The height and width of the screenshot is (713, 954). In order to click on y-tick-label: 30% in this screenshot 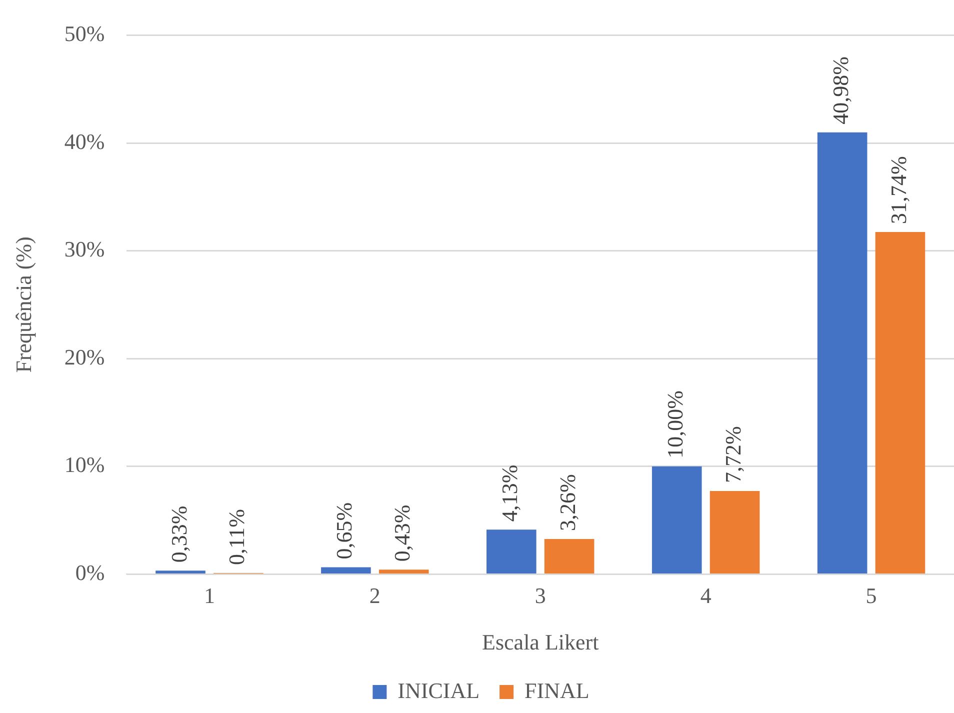, I will do `click(84, 249)`.